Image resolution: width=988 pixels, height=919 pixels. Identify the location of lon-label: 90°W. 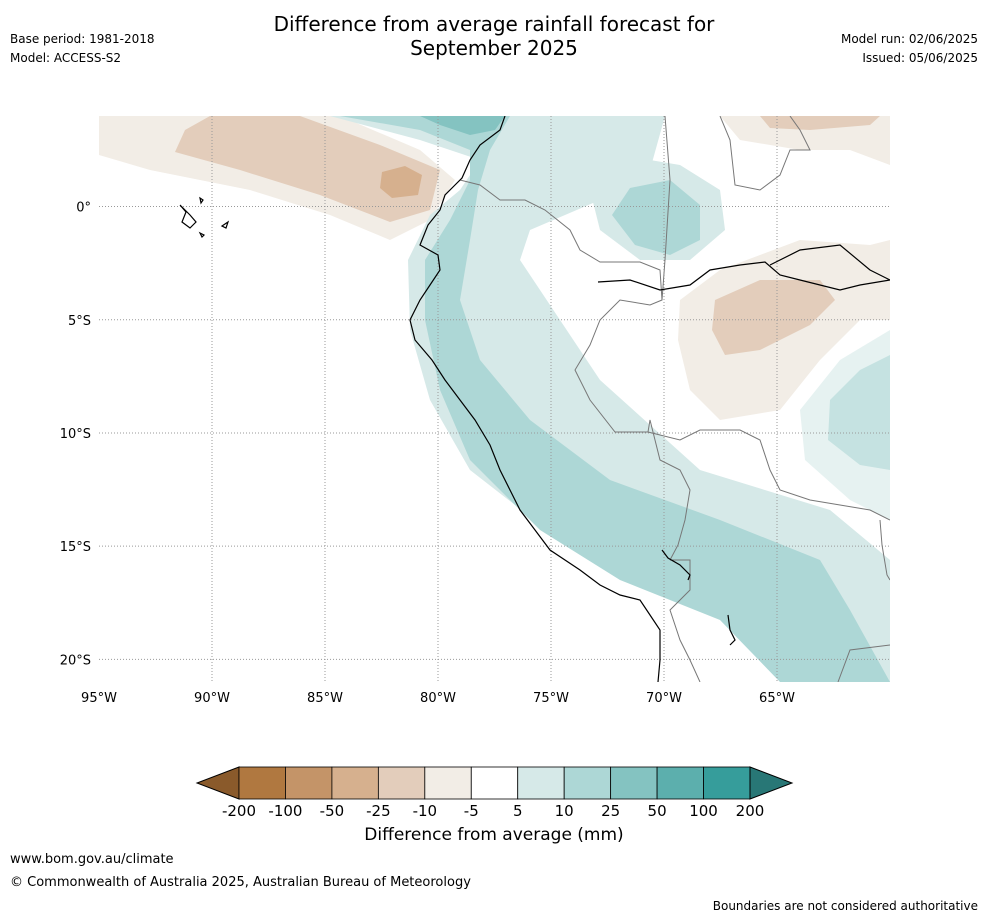
(212, 698).